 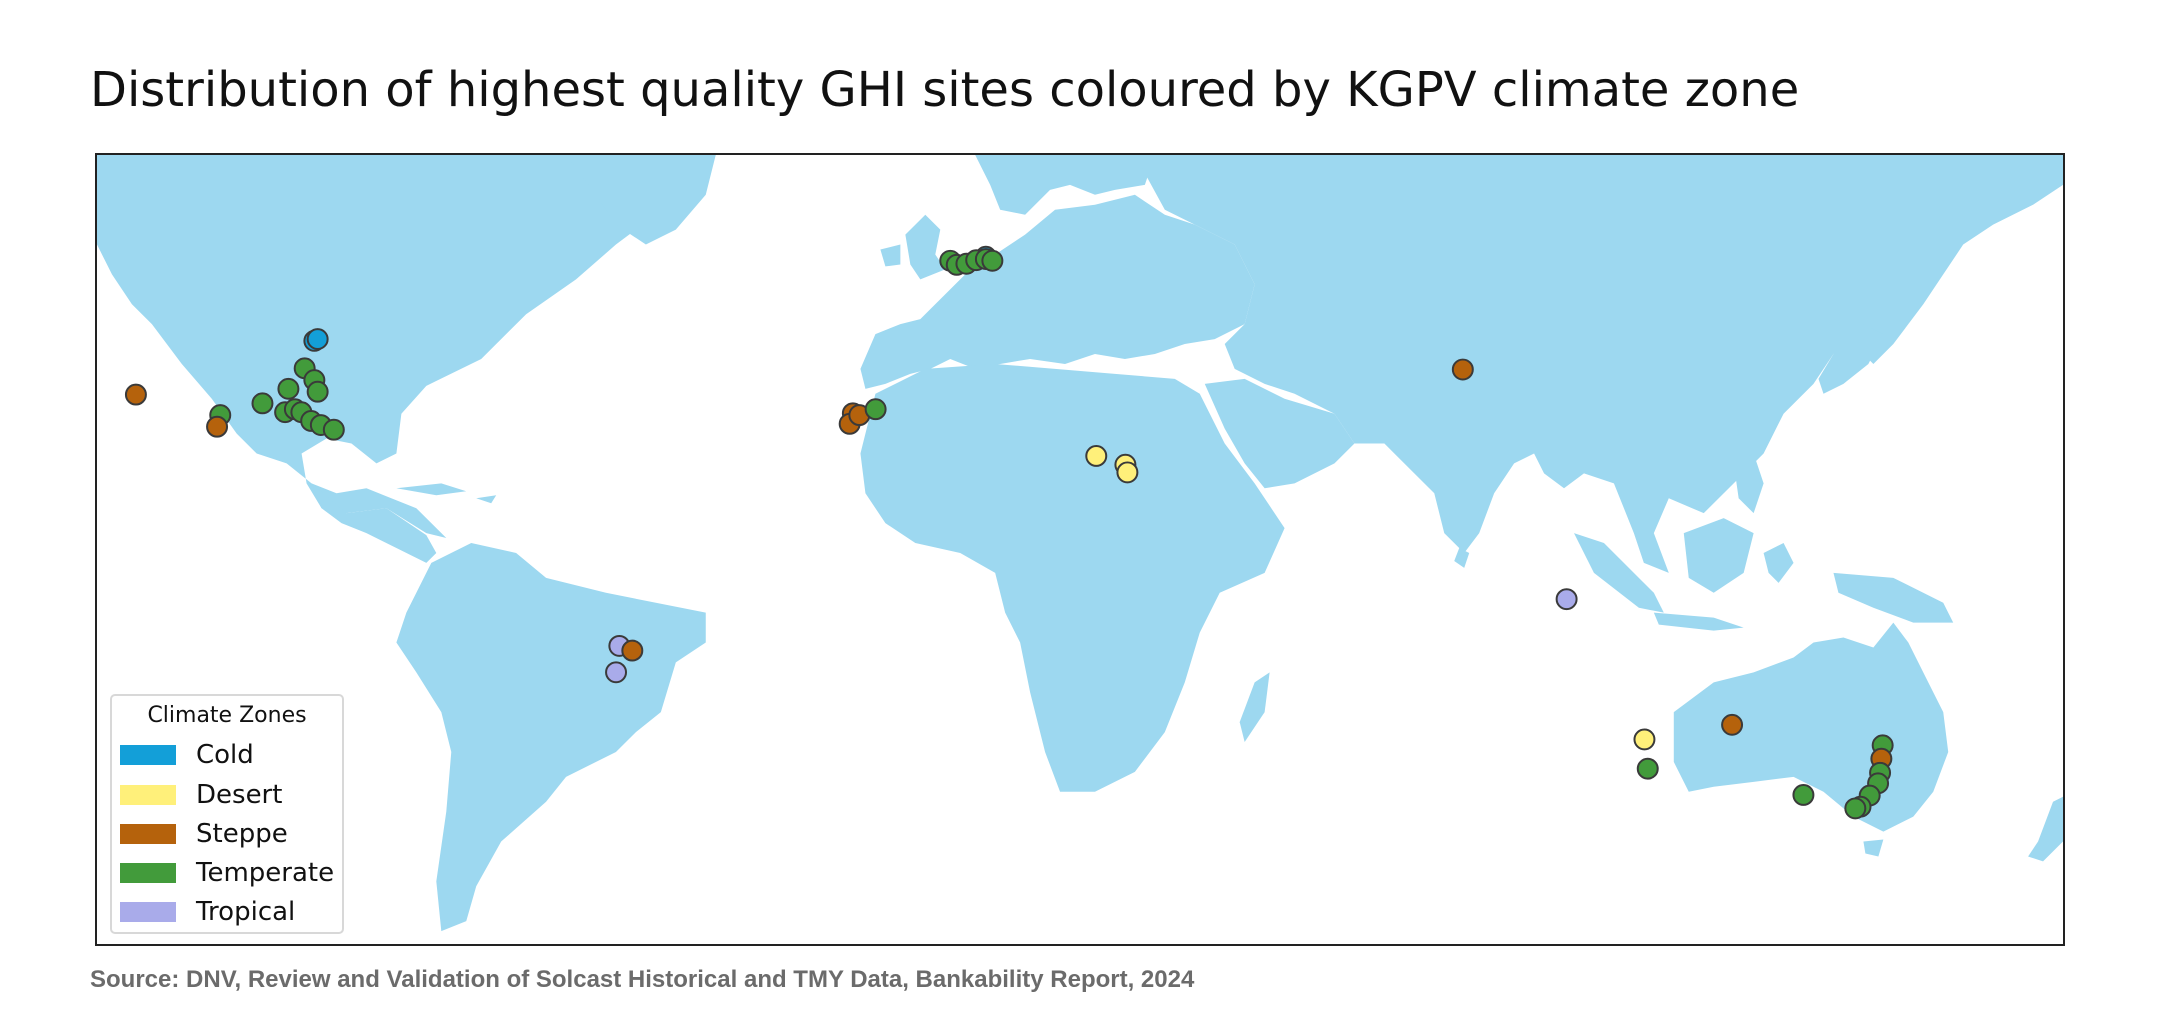 What do you see at coordinates (242, 834) in the screenshot?
I see `legend-label-steppe: Steppe` at bounding box center [242, 834].